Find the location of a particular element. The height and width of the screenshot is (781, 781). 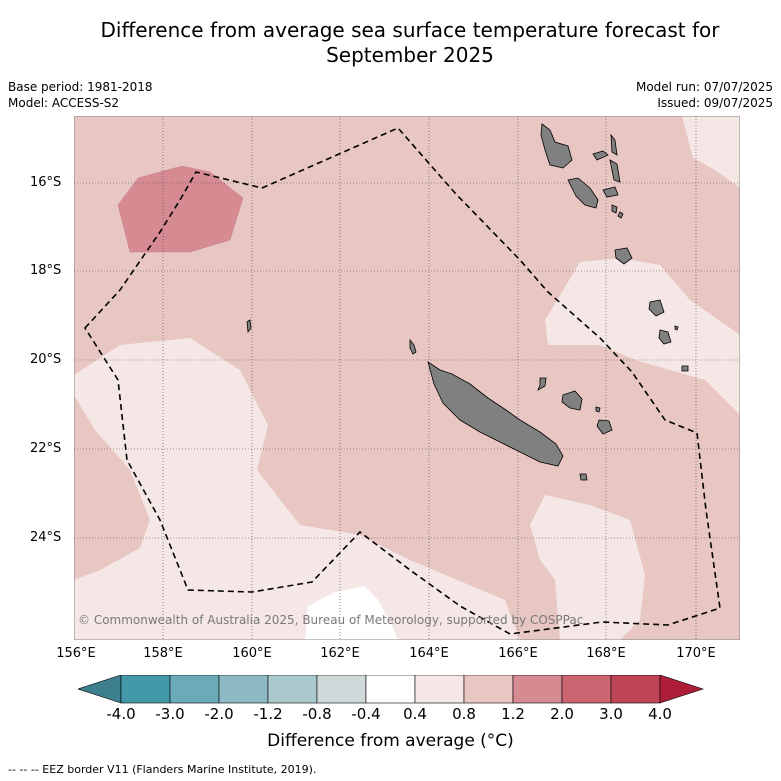

meta-left: Base period: 1981-2018 Model: ACCESS-S2 is located at coordinates (80, 95).